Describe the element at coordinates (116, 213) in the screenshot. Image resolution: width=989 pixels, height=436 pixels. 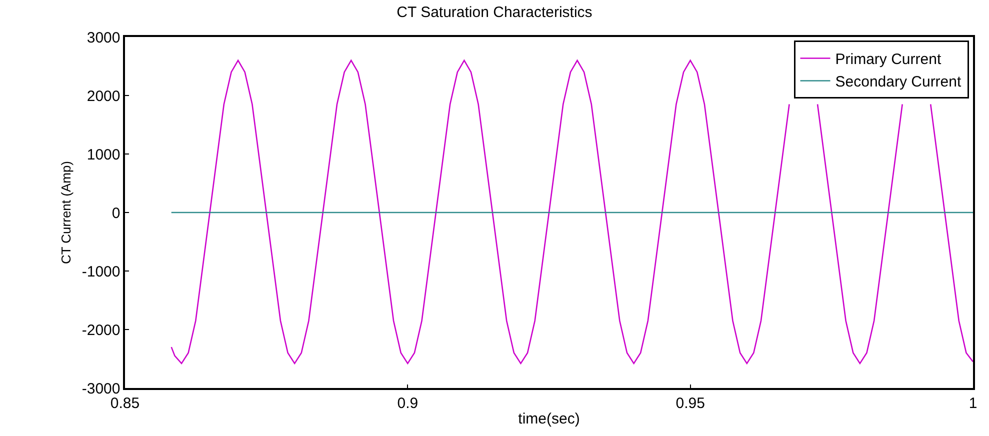
I see `y-tick-label: 0` at that location.